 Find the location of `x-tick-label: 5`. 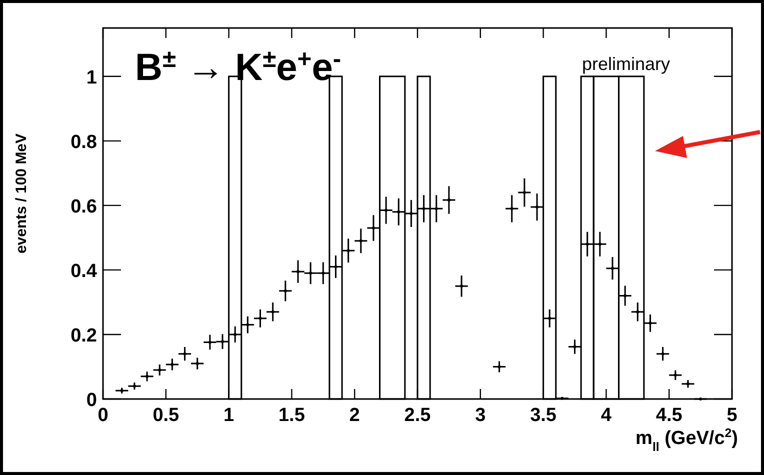

x-tick-label: 5 is located at coordinates (732, 415).